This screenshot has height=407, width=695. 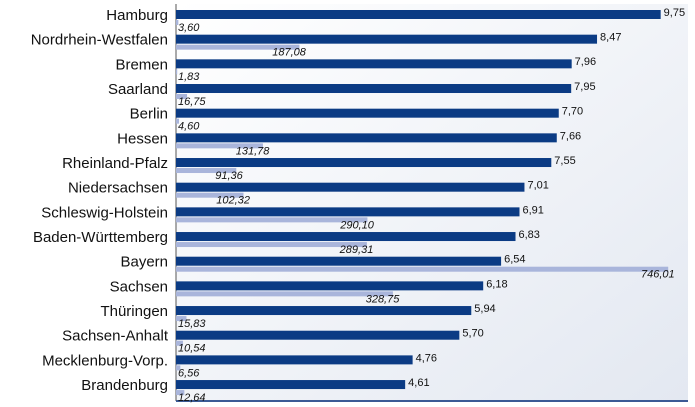 What do you see at coordinates (189, 127) in the screenshot?
I see `value-label: 4,60` at bounding box center [189, 127].